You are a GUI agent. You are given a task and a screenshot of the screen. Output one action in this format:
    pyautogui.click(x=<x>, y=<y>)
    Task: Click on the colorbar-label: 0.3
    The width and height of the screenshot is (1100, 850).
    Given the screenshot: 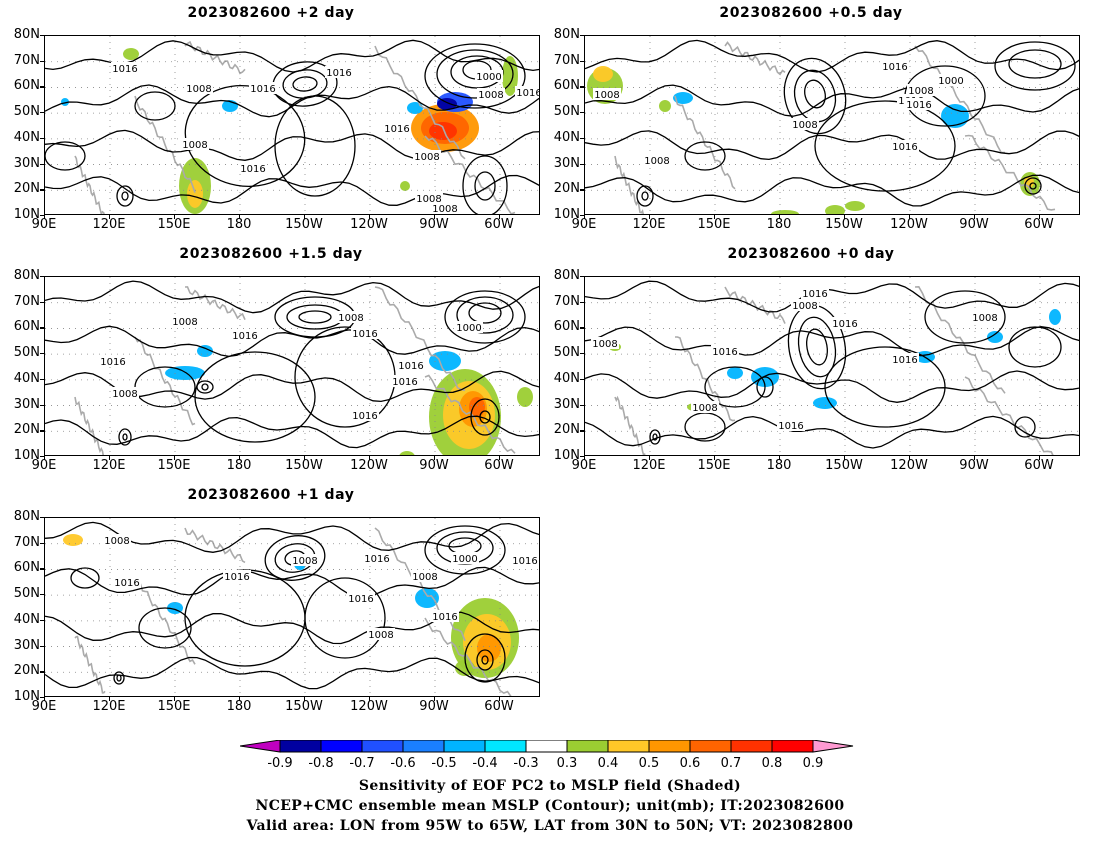 What is the action you would take?
    pyautogui.click(x=567, y=763)
    